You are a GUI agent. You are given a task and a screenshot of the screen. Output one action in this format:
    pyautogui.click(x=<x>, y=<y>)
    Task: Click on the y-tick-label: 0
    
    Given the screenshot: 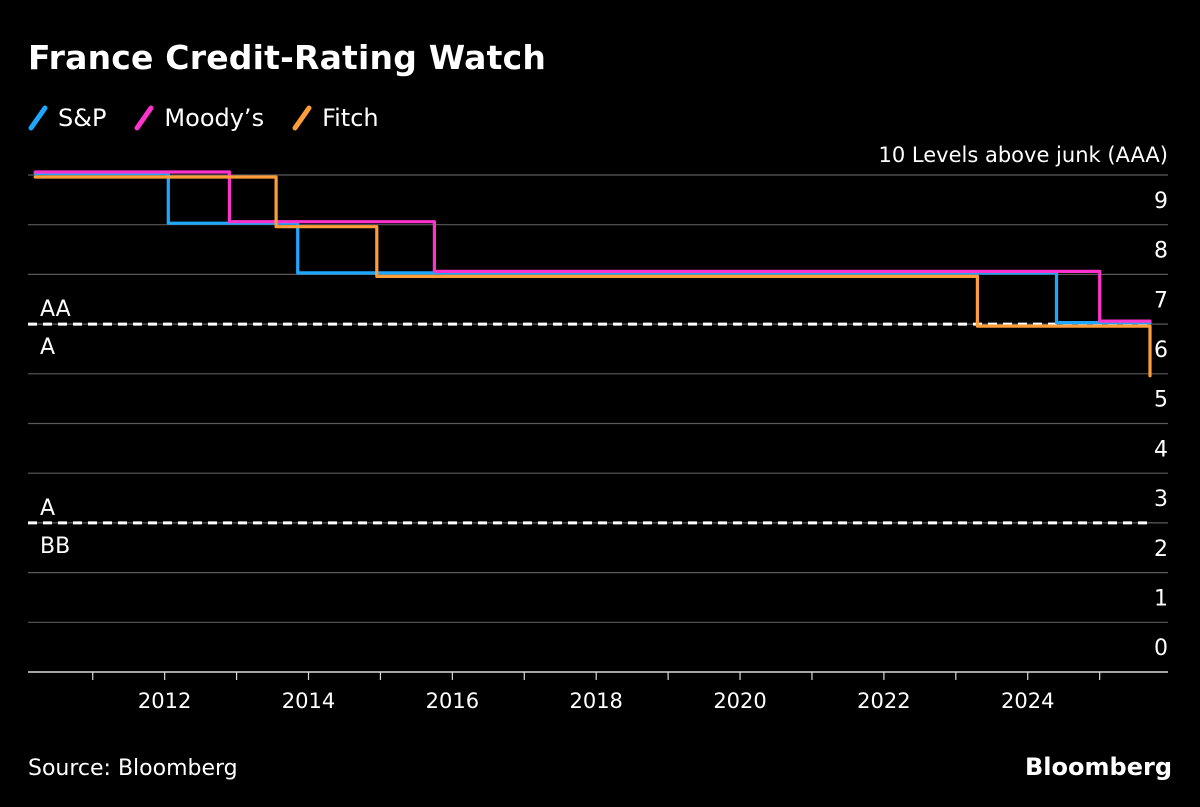 What is the action you would take?
    pyautogui.click(x=1161, y=648)
    